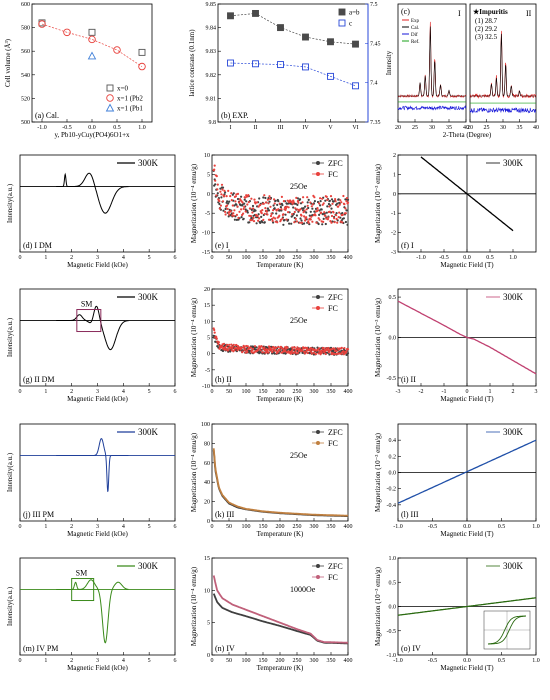 The image size is (550, 700). Describe the element at coordinates (432, 61) in the screenshot. I see `c-left-cal-trace` at that location.